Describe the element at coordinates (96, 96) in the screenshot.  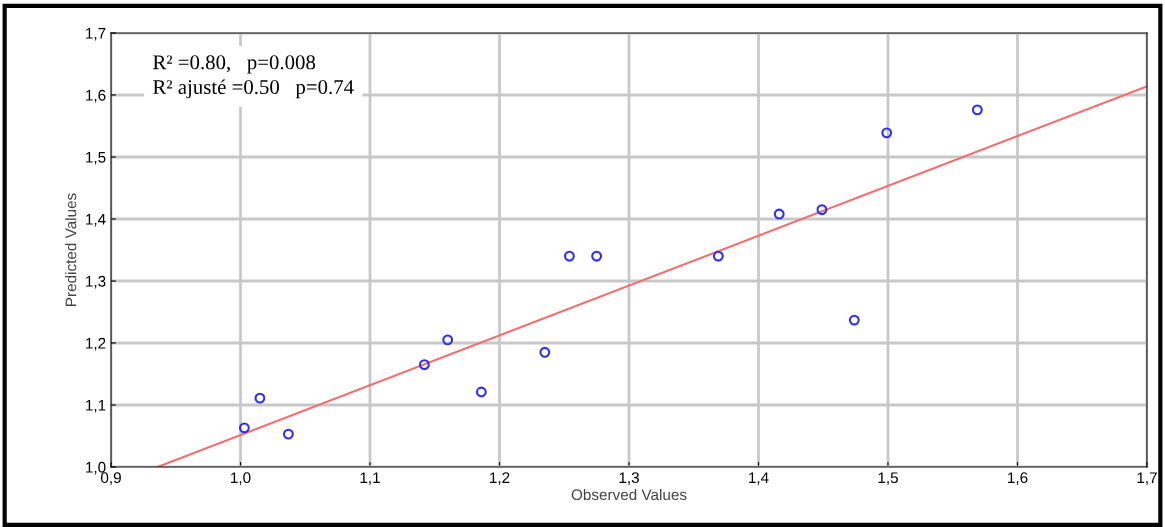
I see `y-tick-label: 1,6` at that location.